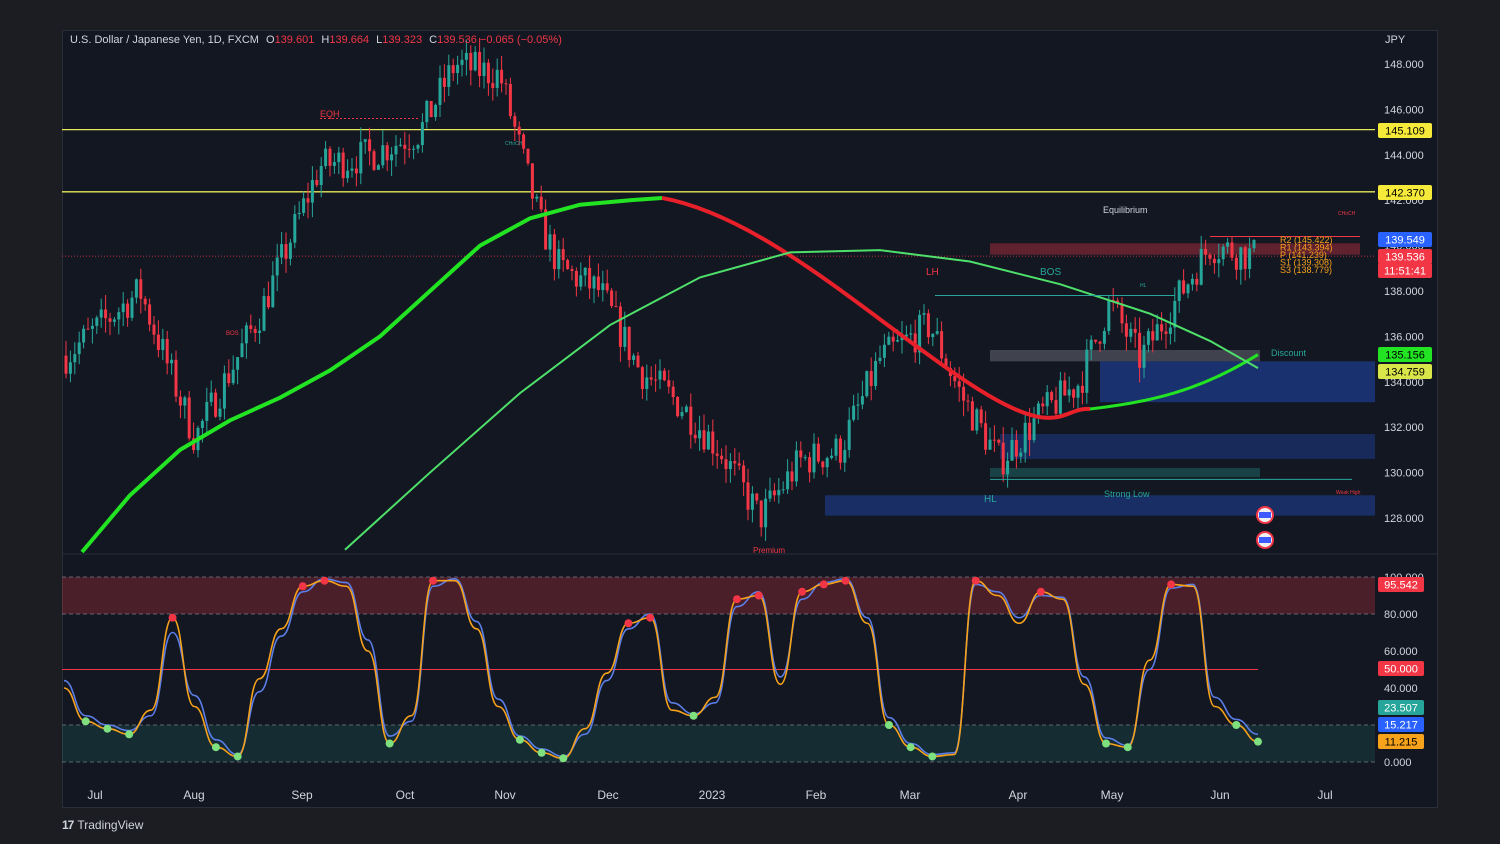 The image size is (1500, 844). Describe the element at coordinates (876, 307) in the screenshot. I see `ma-slow-red-line` at that location.